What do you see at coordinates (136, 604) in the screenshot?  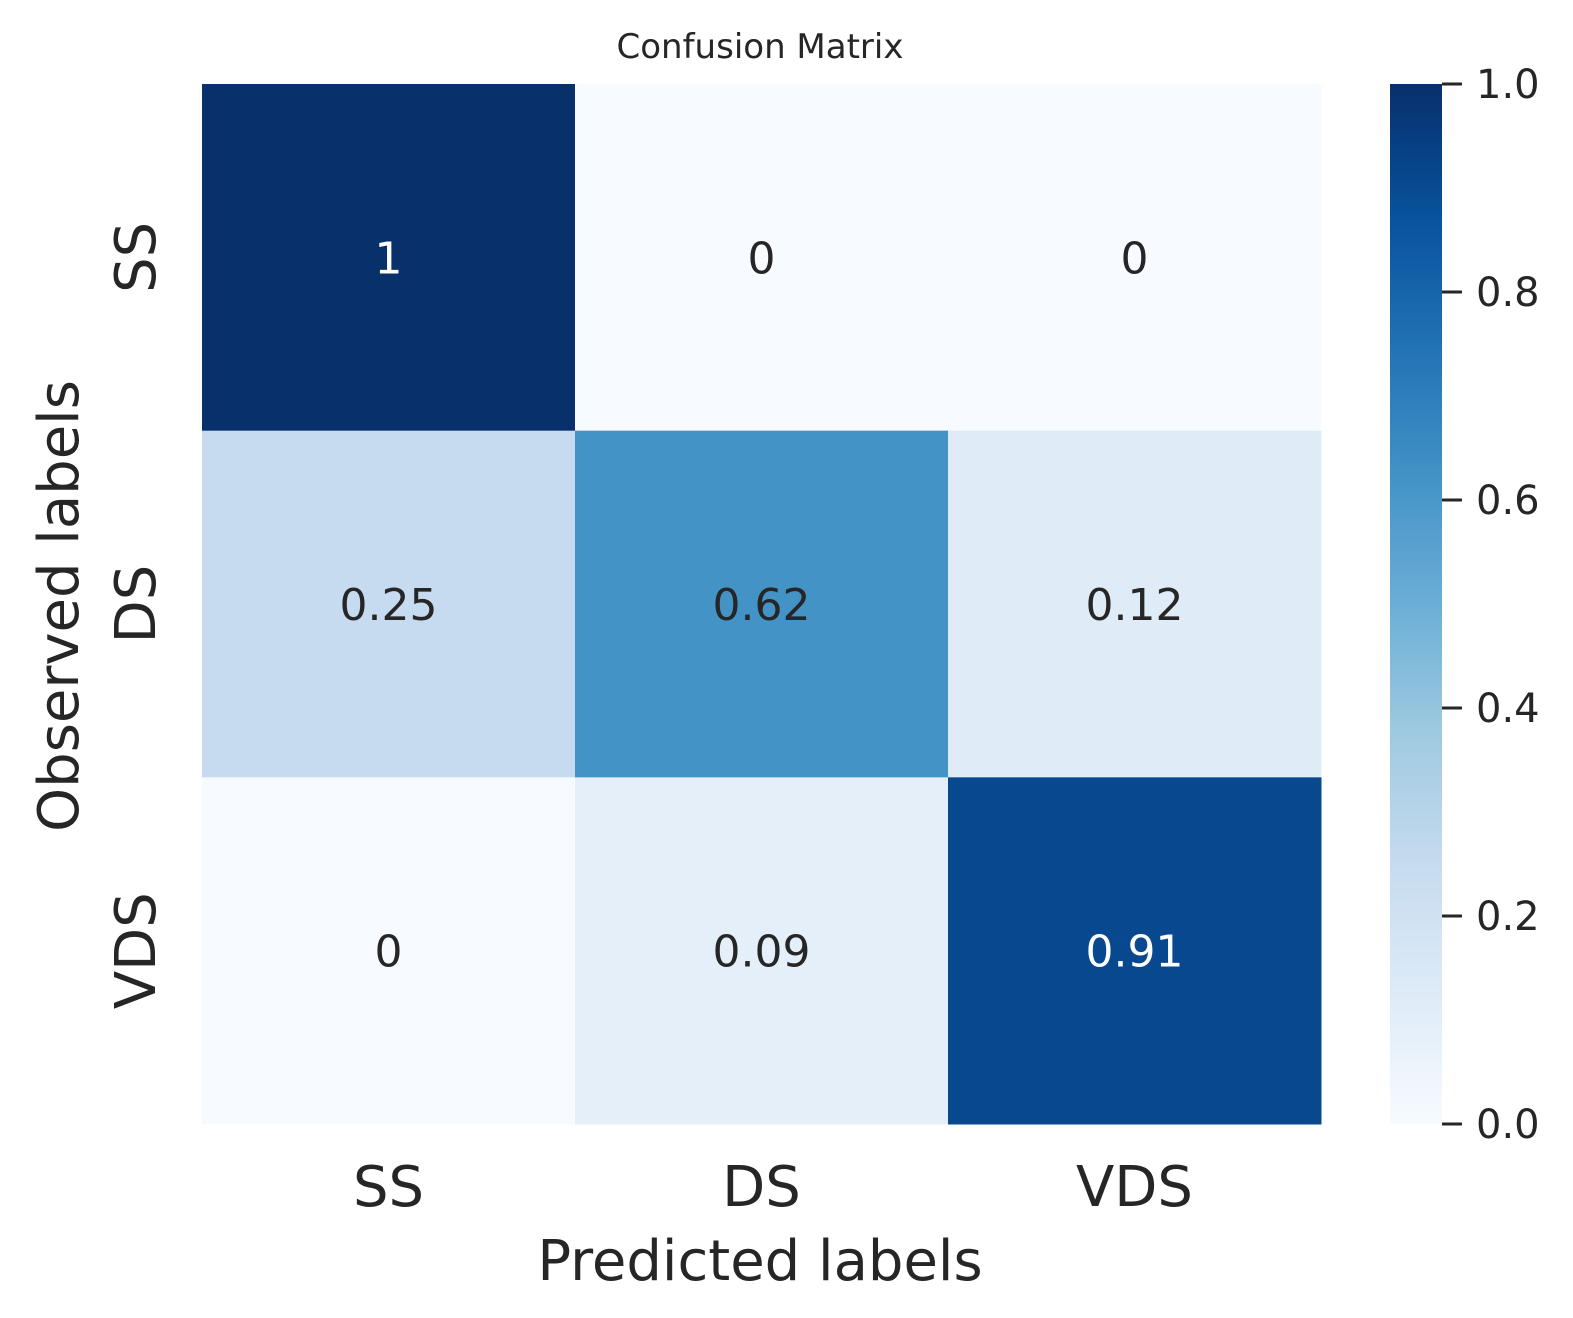 I see `y-tick-label-ds: DS` at bounding box center [136, 604].